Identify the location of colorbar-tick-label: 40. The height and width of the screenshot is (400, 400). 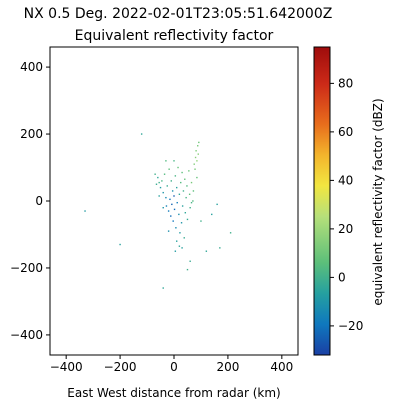
(345, 180).